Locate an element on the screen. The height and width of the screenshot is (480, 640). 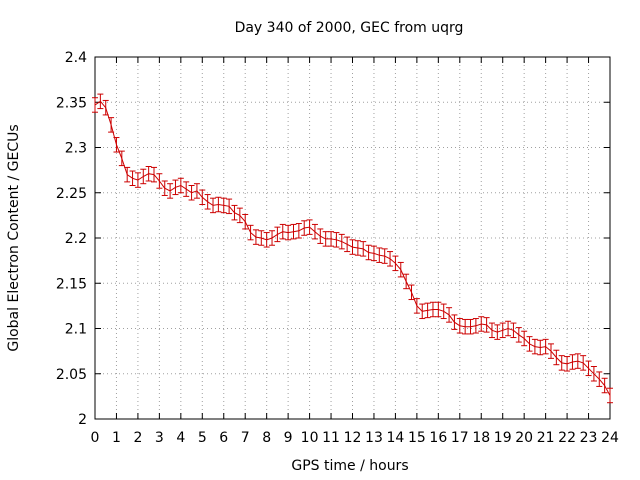
x-tick-label: 13 is located at coordinates (374, 438).